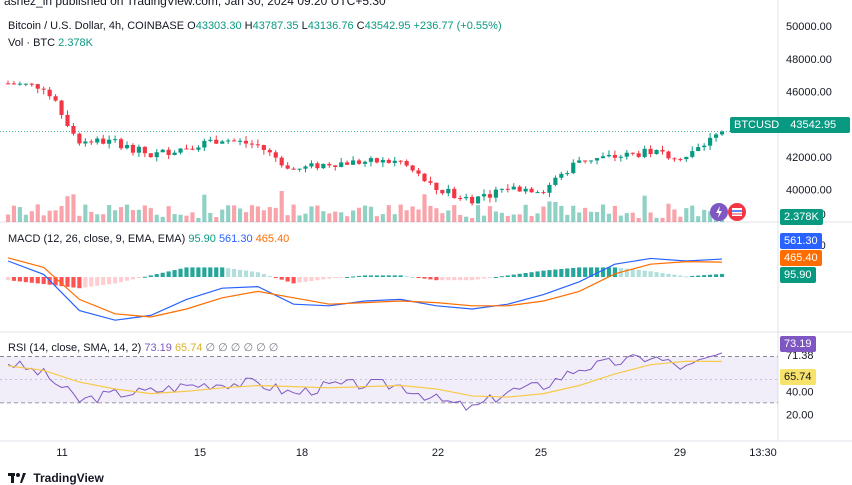 The image size is (852, 485). Describe the element at coordinates (56, 478) in the screenshot. I see `tradingview-brand: TradingView` at that location.